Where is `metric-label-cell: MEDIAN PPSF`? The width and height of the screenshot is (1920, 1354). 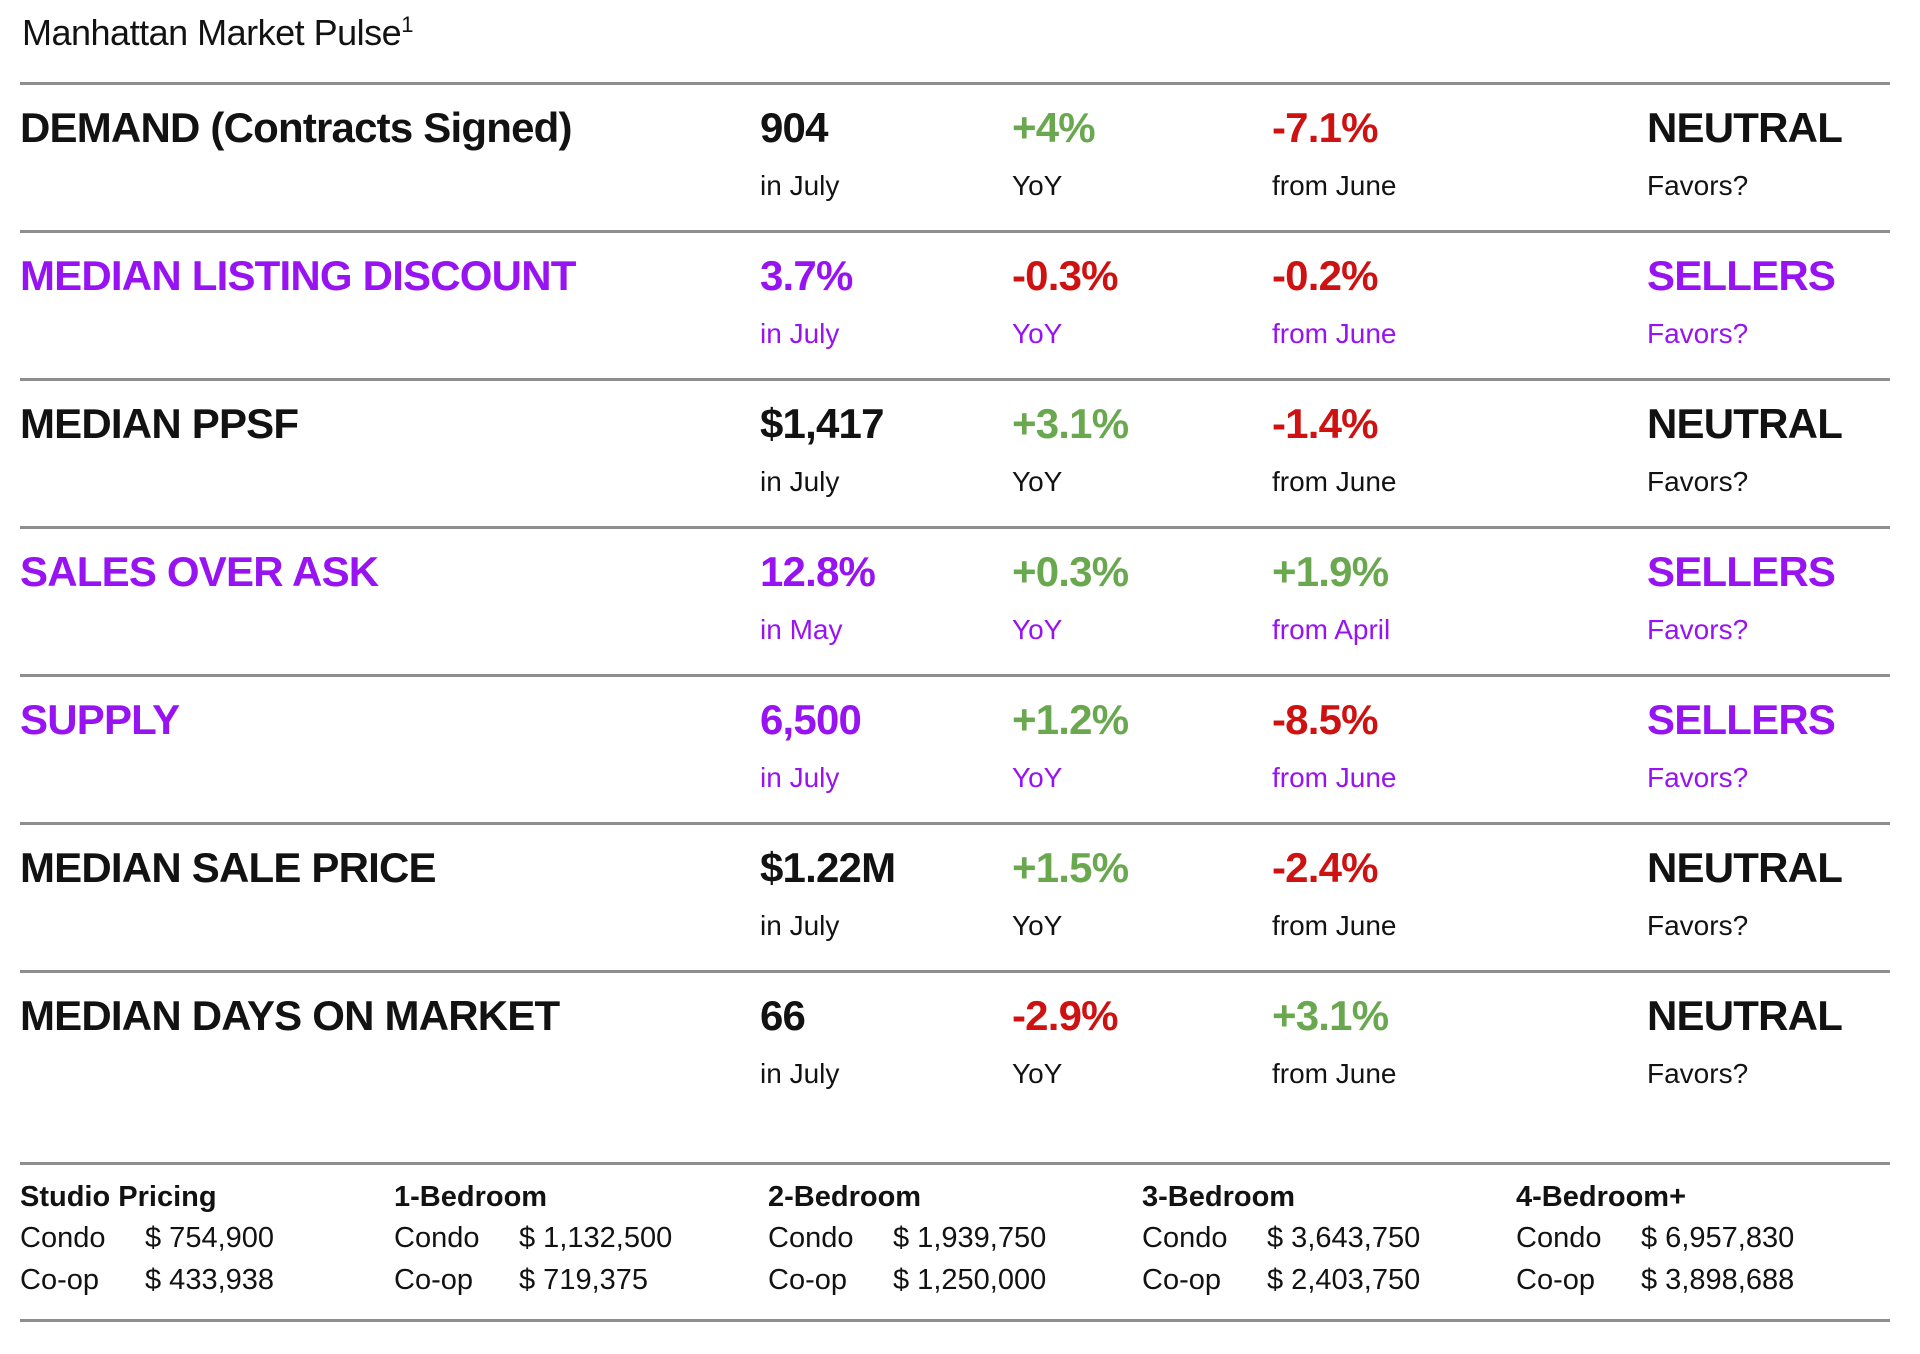 metric-label-cell: MEDIAN PPSF is located at coordinates (390, 463).